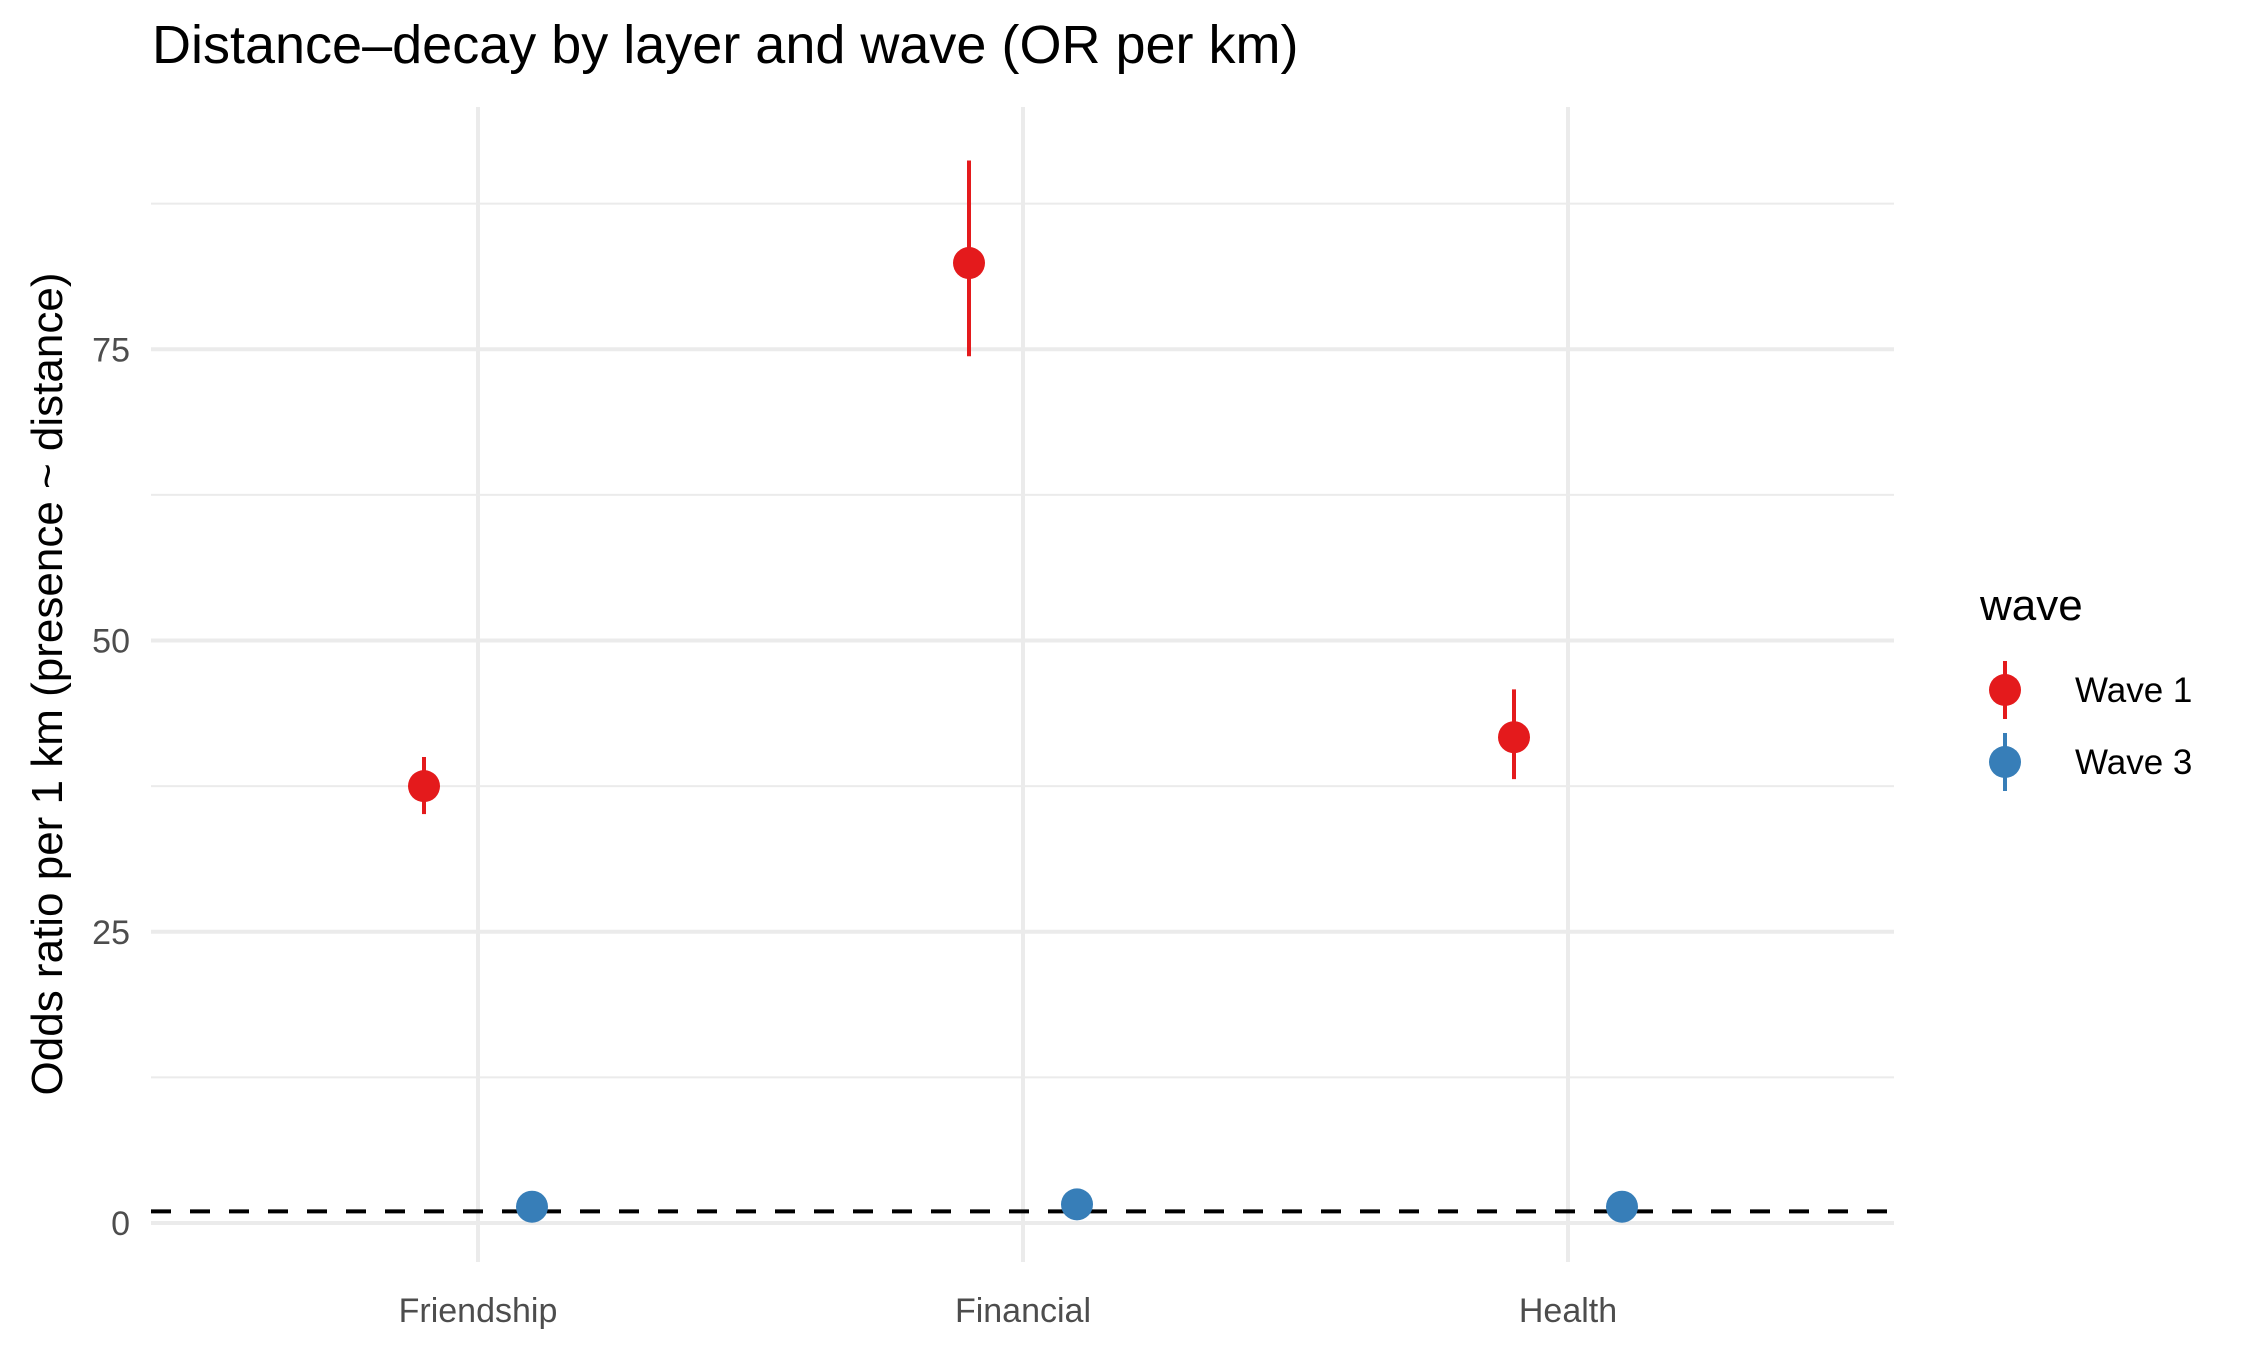  I want to click on legend-item: Wave 3, so click(2090, 762).